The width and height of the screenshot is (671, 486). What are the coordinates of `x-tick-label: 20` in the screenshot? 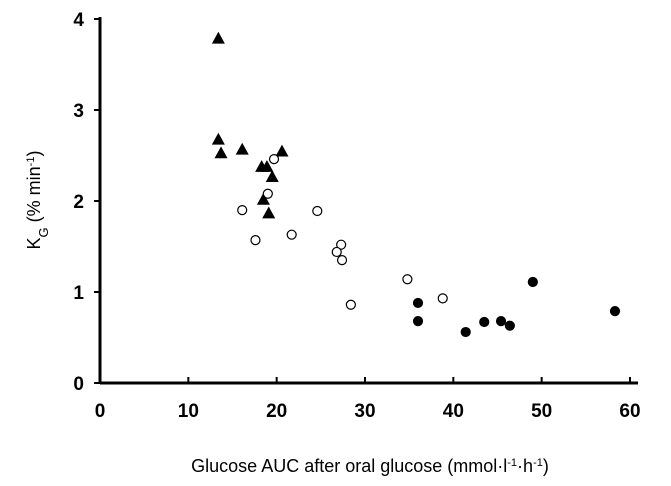 It's located at (276, 411).